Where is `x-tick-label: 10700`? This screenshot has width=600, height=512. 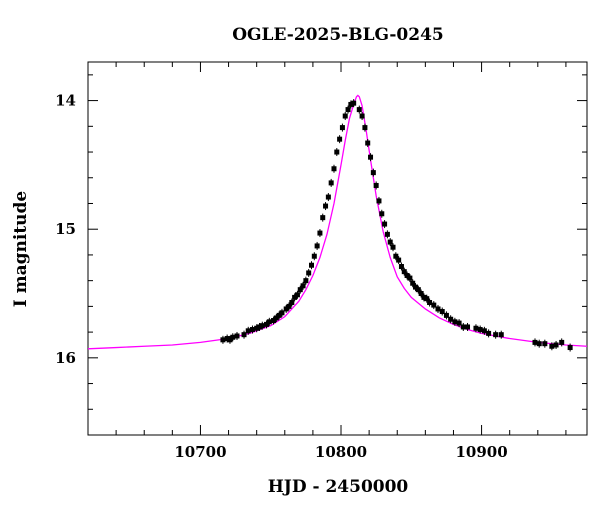
x-tick-label: 10700 is located at coordinates (200, 452).